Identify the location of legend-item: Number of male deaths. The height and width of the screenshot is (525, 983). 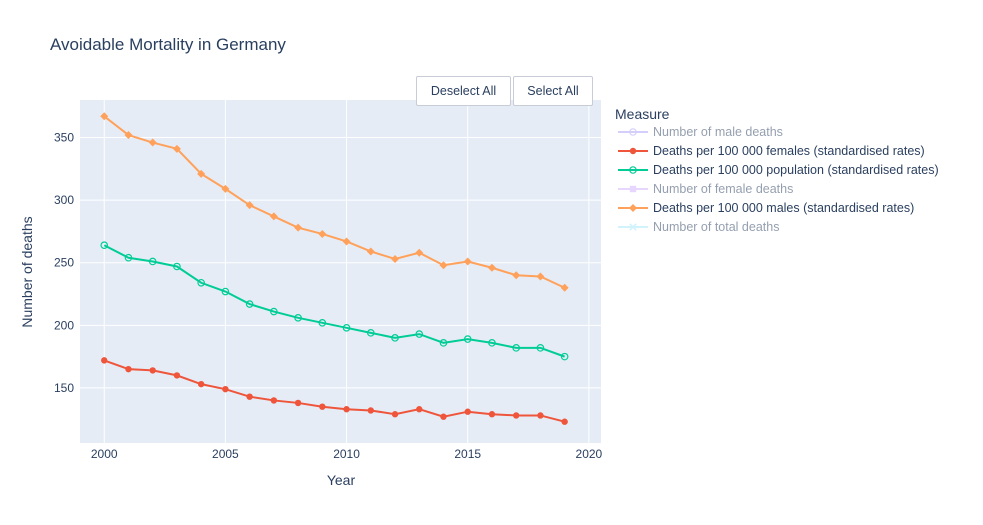
(700, 132).